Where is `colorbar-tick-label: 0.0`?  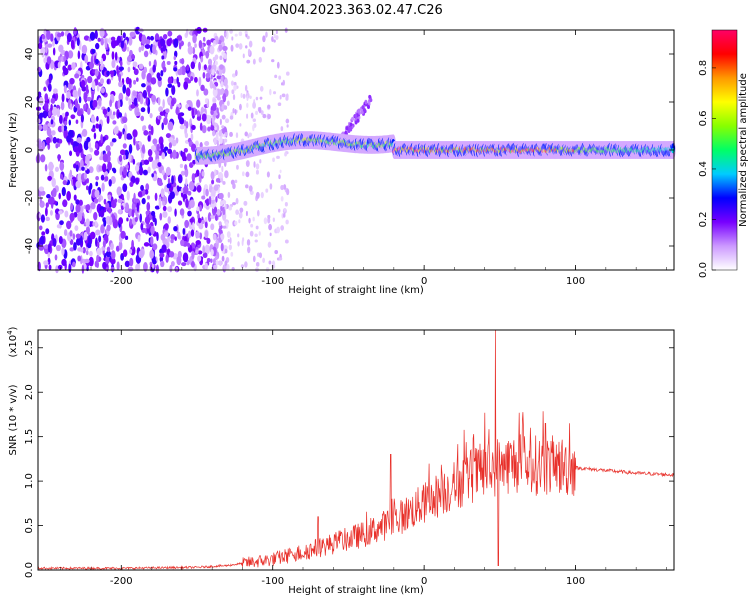
colorbar-tick-label: 0.0 is located at coordinates (703, 270).